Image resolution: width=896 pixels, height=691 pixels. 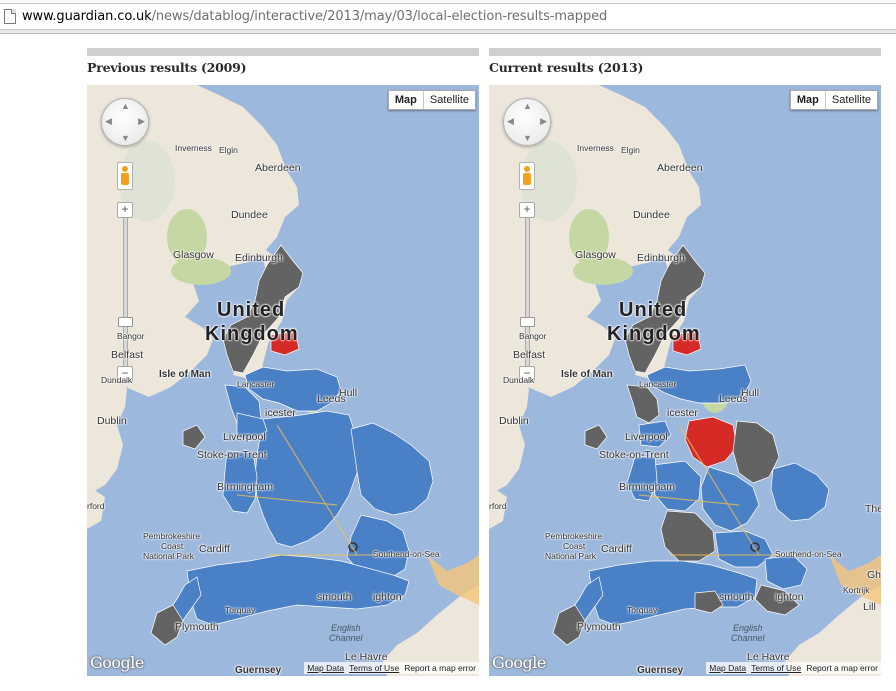 I want to click on place-label: Edinburgh, so click(x=259, y=258).